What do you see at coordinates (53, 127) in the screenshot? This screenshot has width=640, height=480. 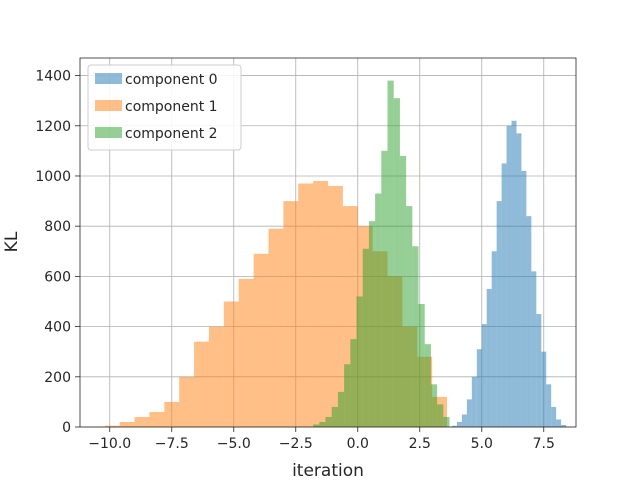 I see `y-tick-label: 1200` at bounding box center [53, 127].